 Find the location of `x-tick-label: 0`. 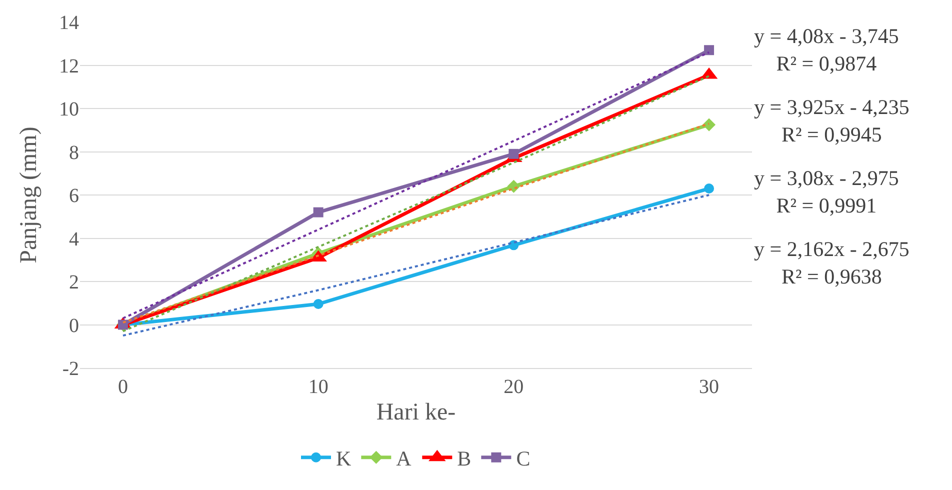

x-tick-label: 0 is located at coordinates (123, 387).